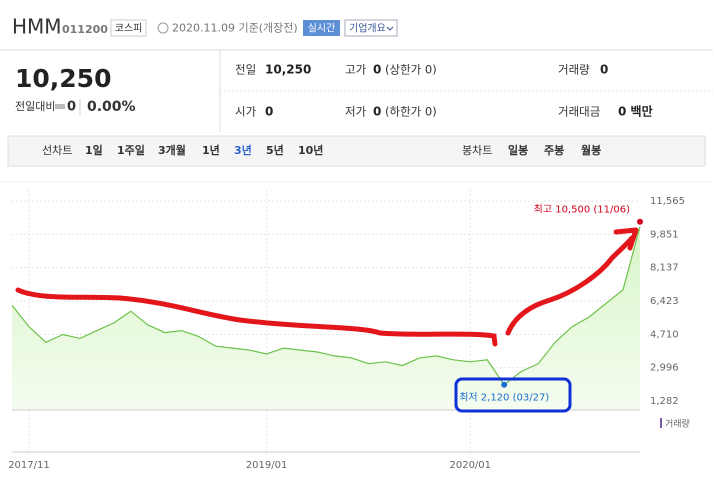 This screenshot has width=713, height=481. I want to click on stat-label: 거래량, so click(574, 70).